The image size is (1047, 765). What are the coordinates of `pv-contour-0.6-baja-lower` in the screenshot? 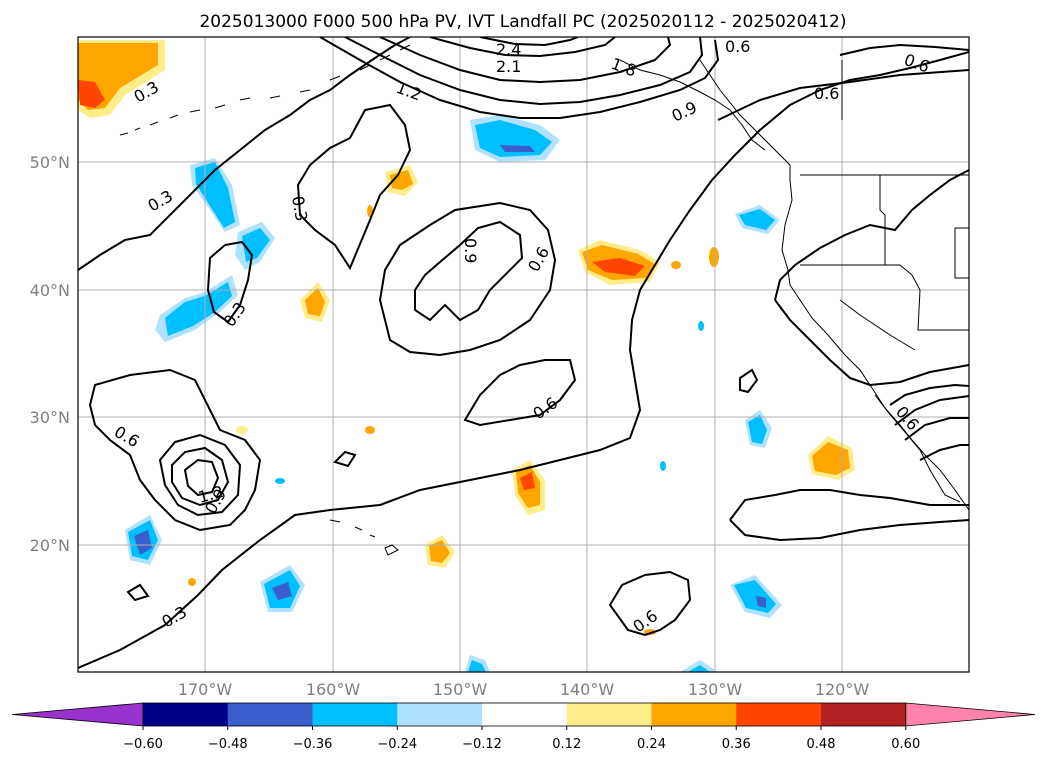 It's located at (849, 530).